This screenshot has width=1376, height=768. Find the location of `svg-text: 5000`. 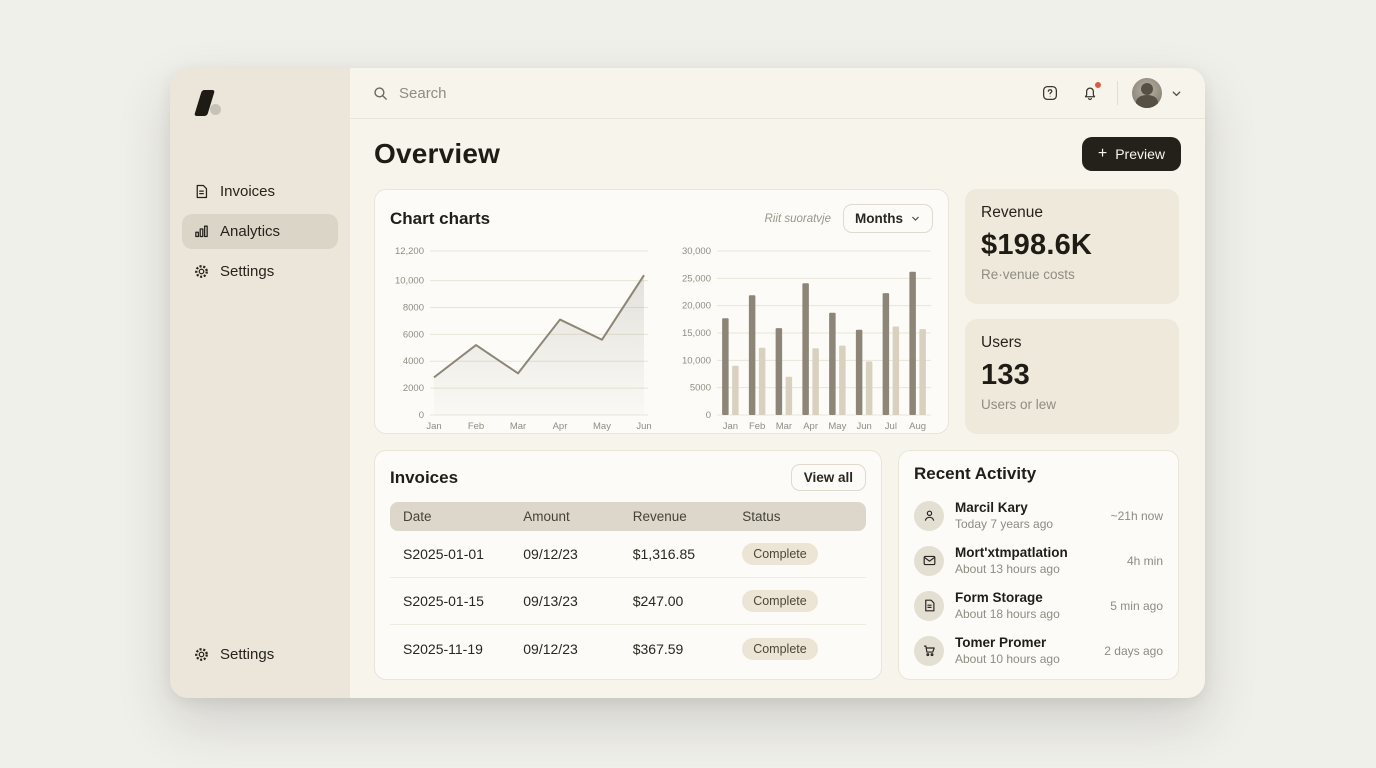

svg-text: 5000 is located at coordinates (700, 388).